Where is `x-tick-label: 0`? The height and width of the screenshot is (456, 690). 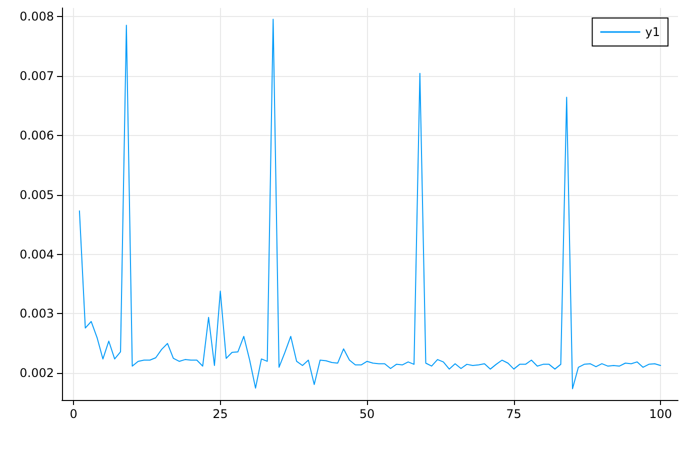
x-tick-label: 0 is located at coordinates (74, 414).